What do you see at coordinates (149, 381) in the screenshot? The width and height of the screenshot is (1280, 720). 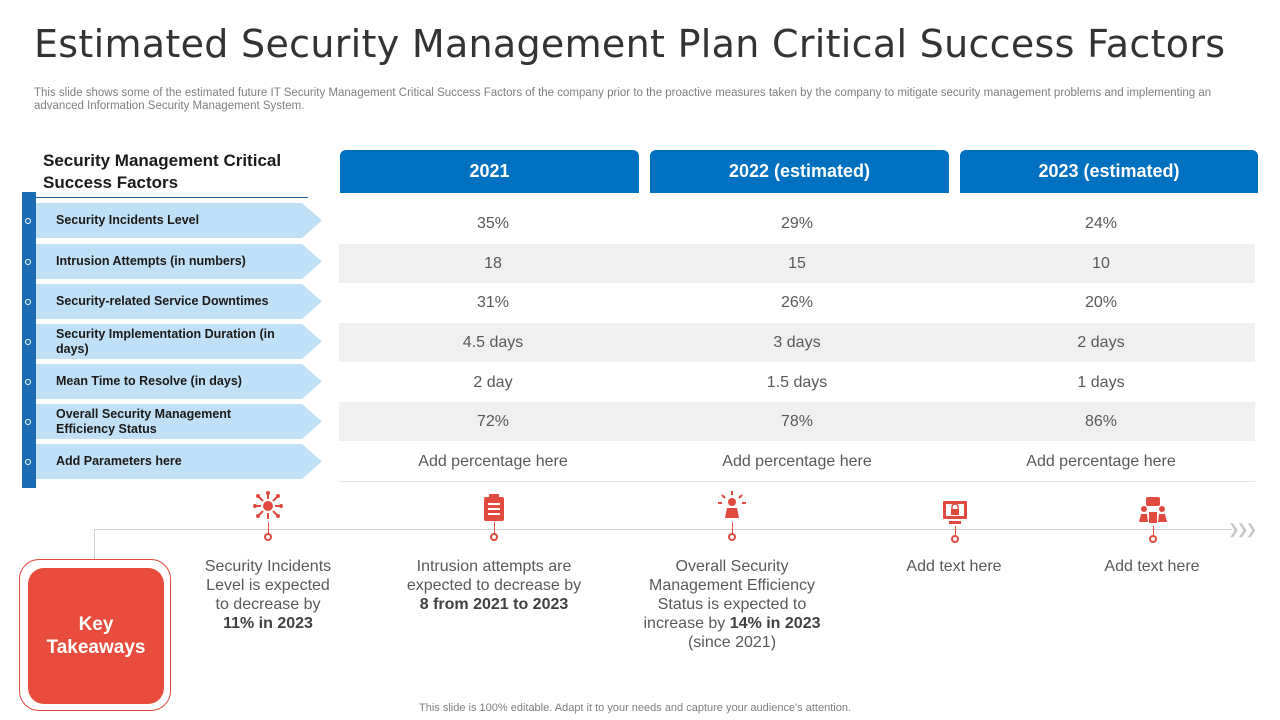 I see `factor-label: Mean Time to Resolve (in days)` at bounding box center [149, 381].